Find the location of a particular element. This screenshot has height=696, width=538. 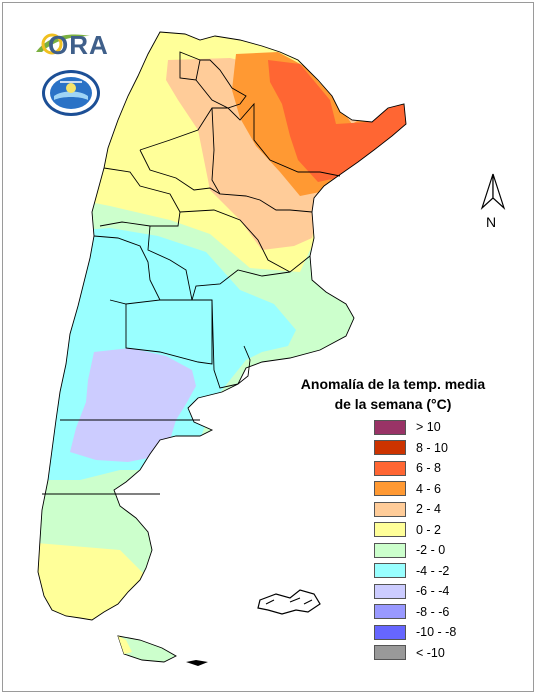

islas-malvinas is located at coordinates (289, 602).